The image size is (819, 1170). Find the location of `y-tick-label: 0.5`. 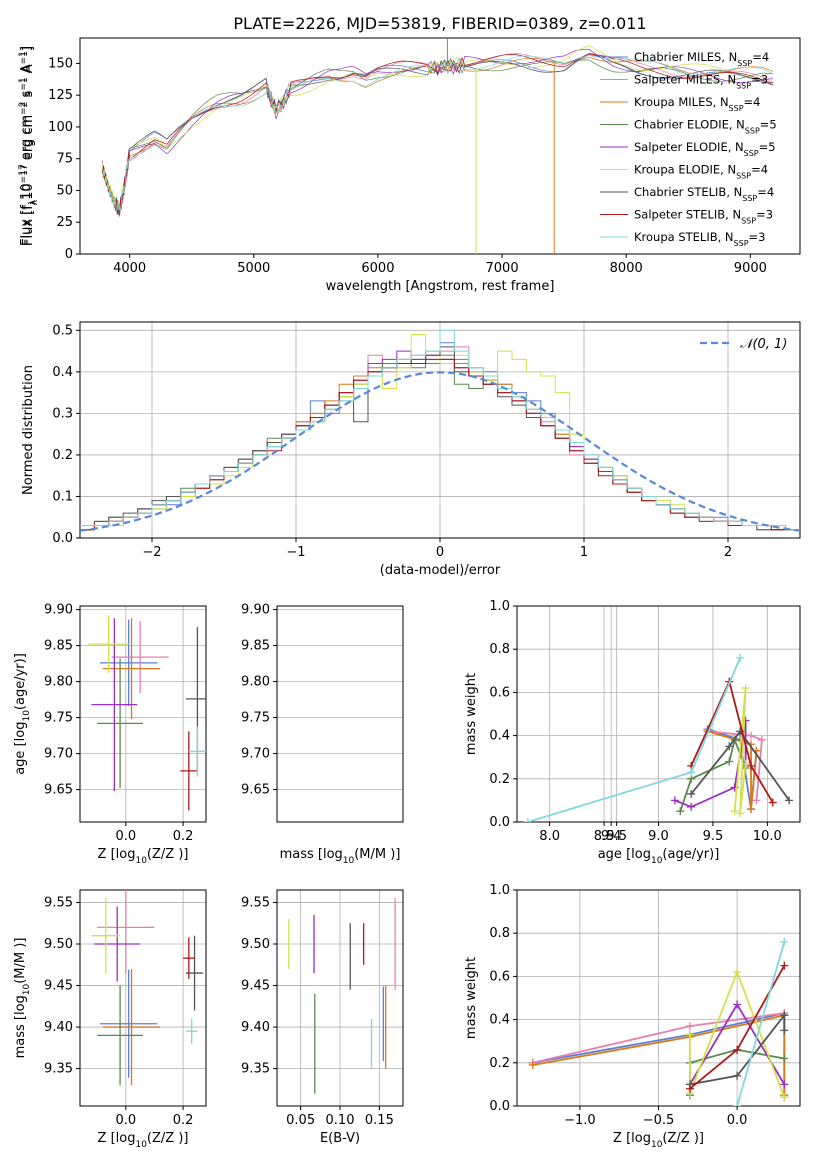

y-tick-label: 0.5 is located at coordinates (62, 330).